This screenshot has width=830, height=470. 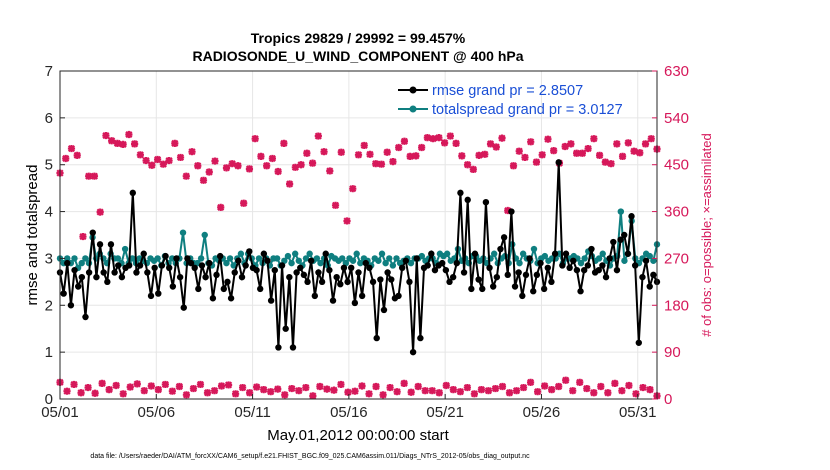 What do you see at coordinates (668, 399) in the screenshot?
I see `right-tick-label: 0` at bounding box center [668, 399].